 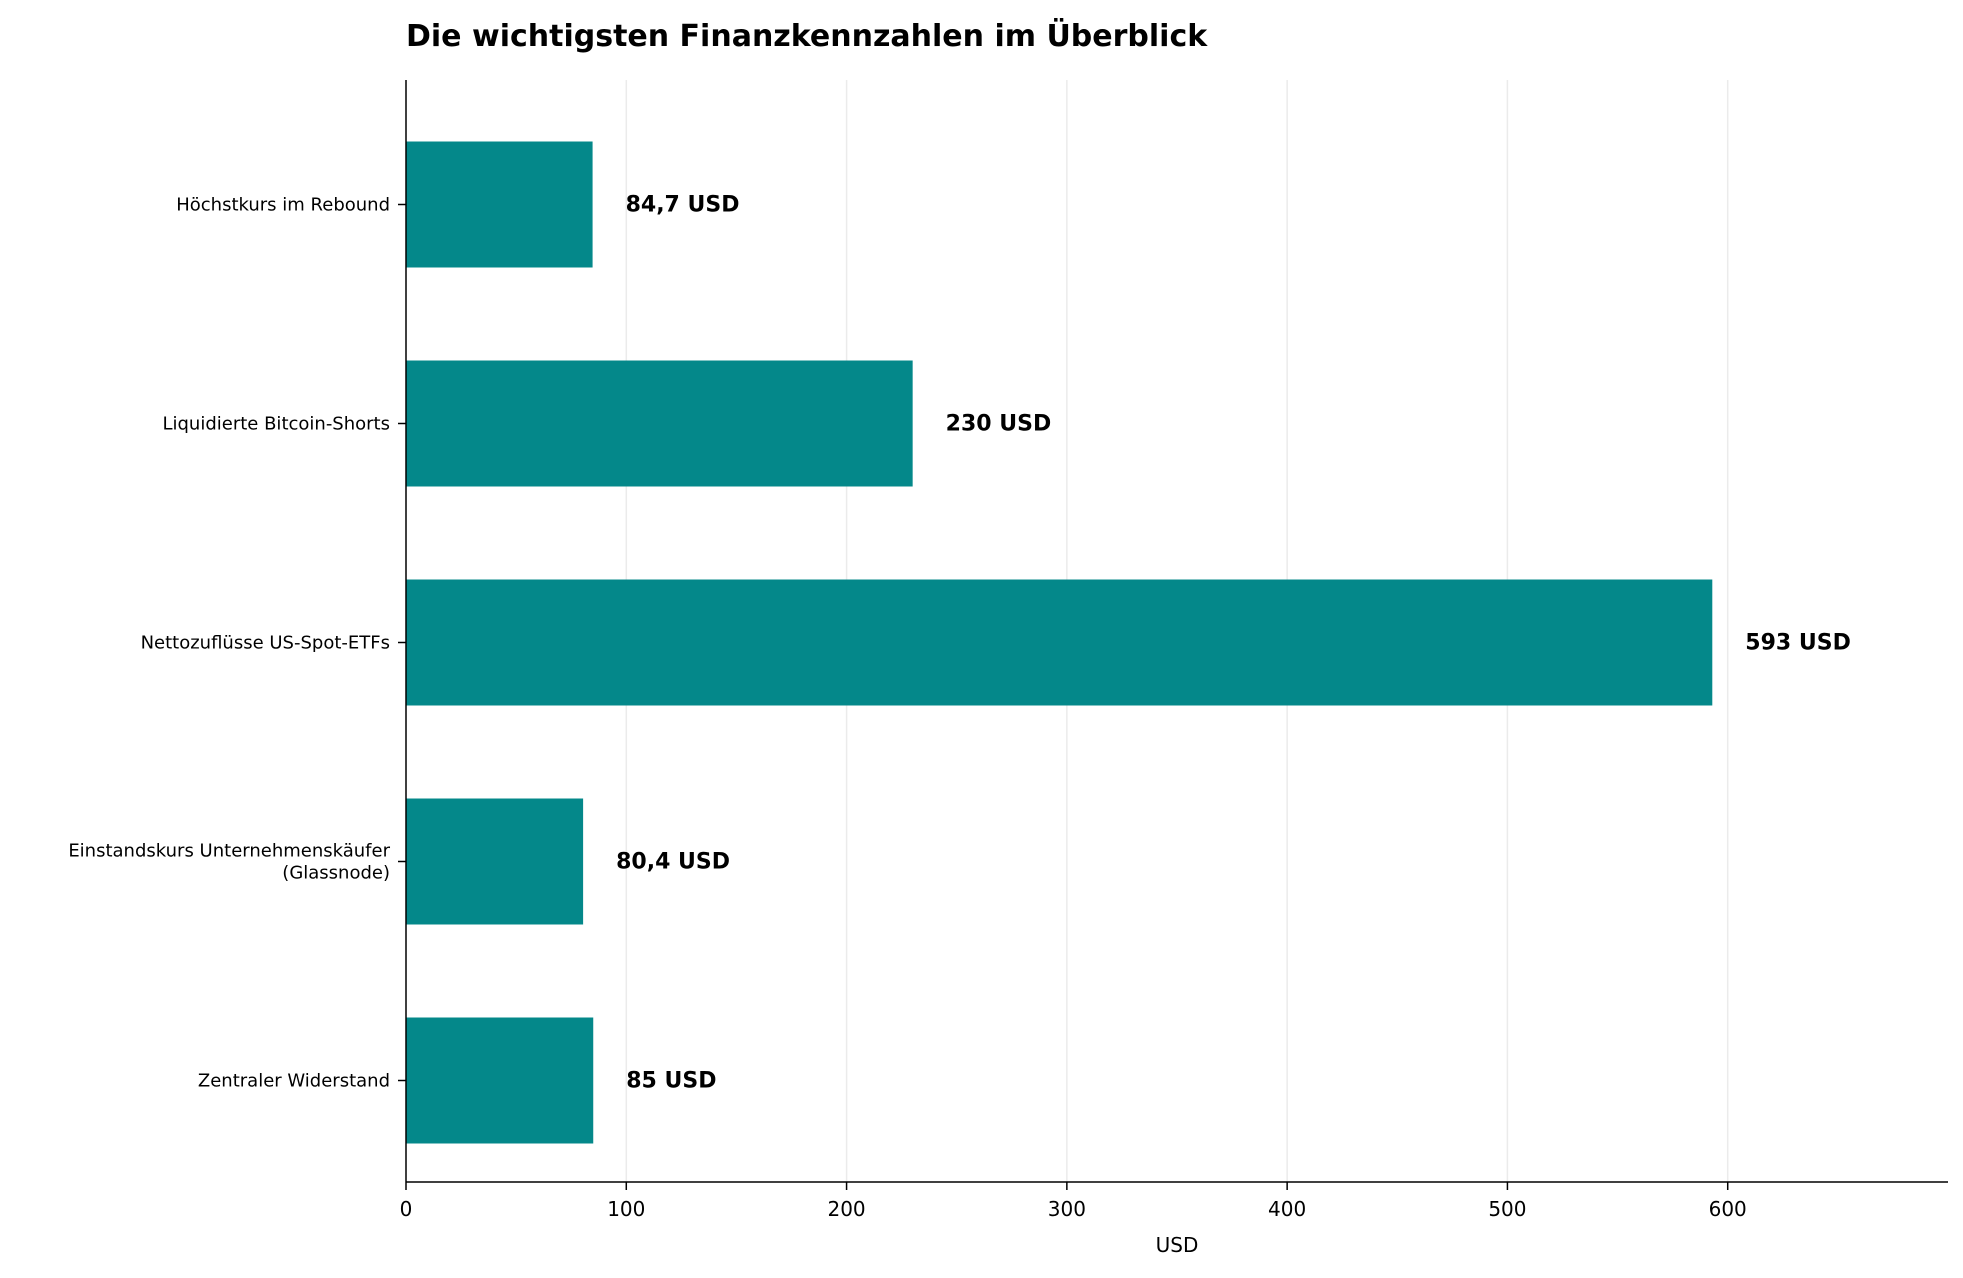 I want to click on value-label: 85 USD, so click(x=671, y=1081).